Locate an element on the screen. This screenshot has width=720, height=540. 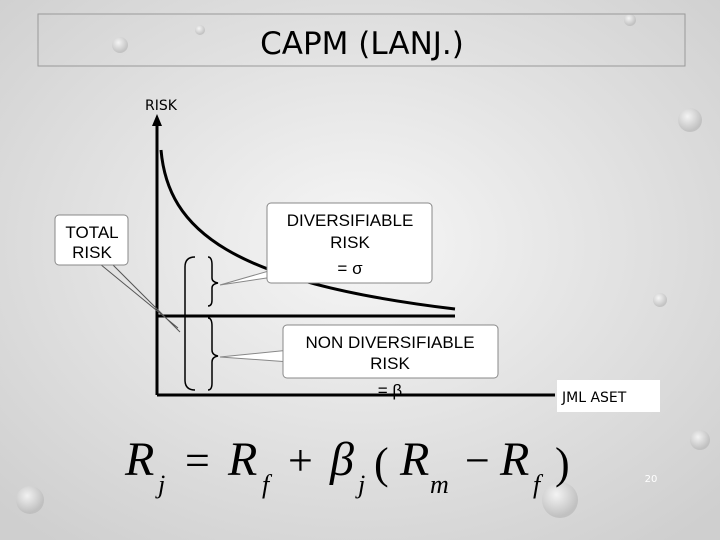
formula-part: = is located at coordinates (197, 460).